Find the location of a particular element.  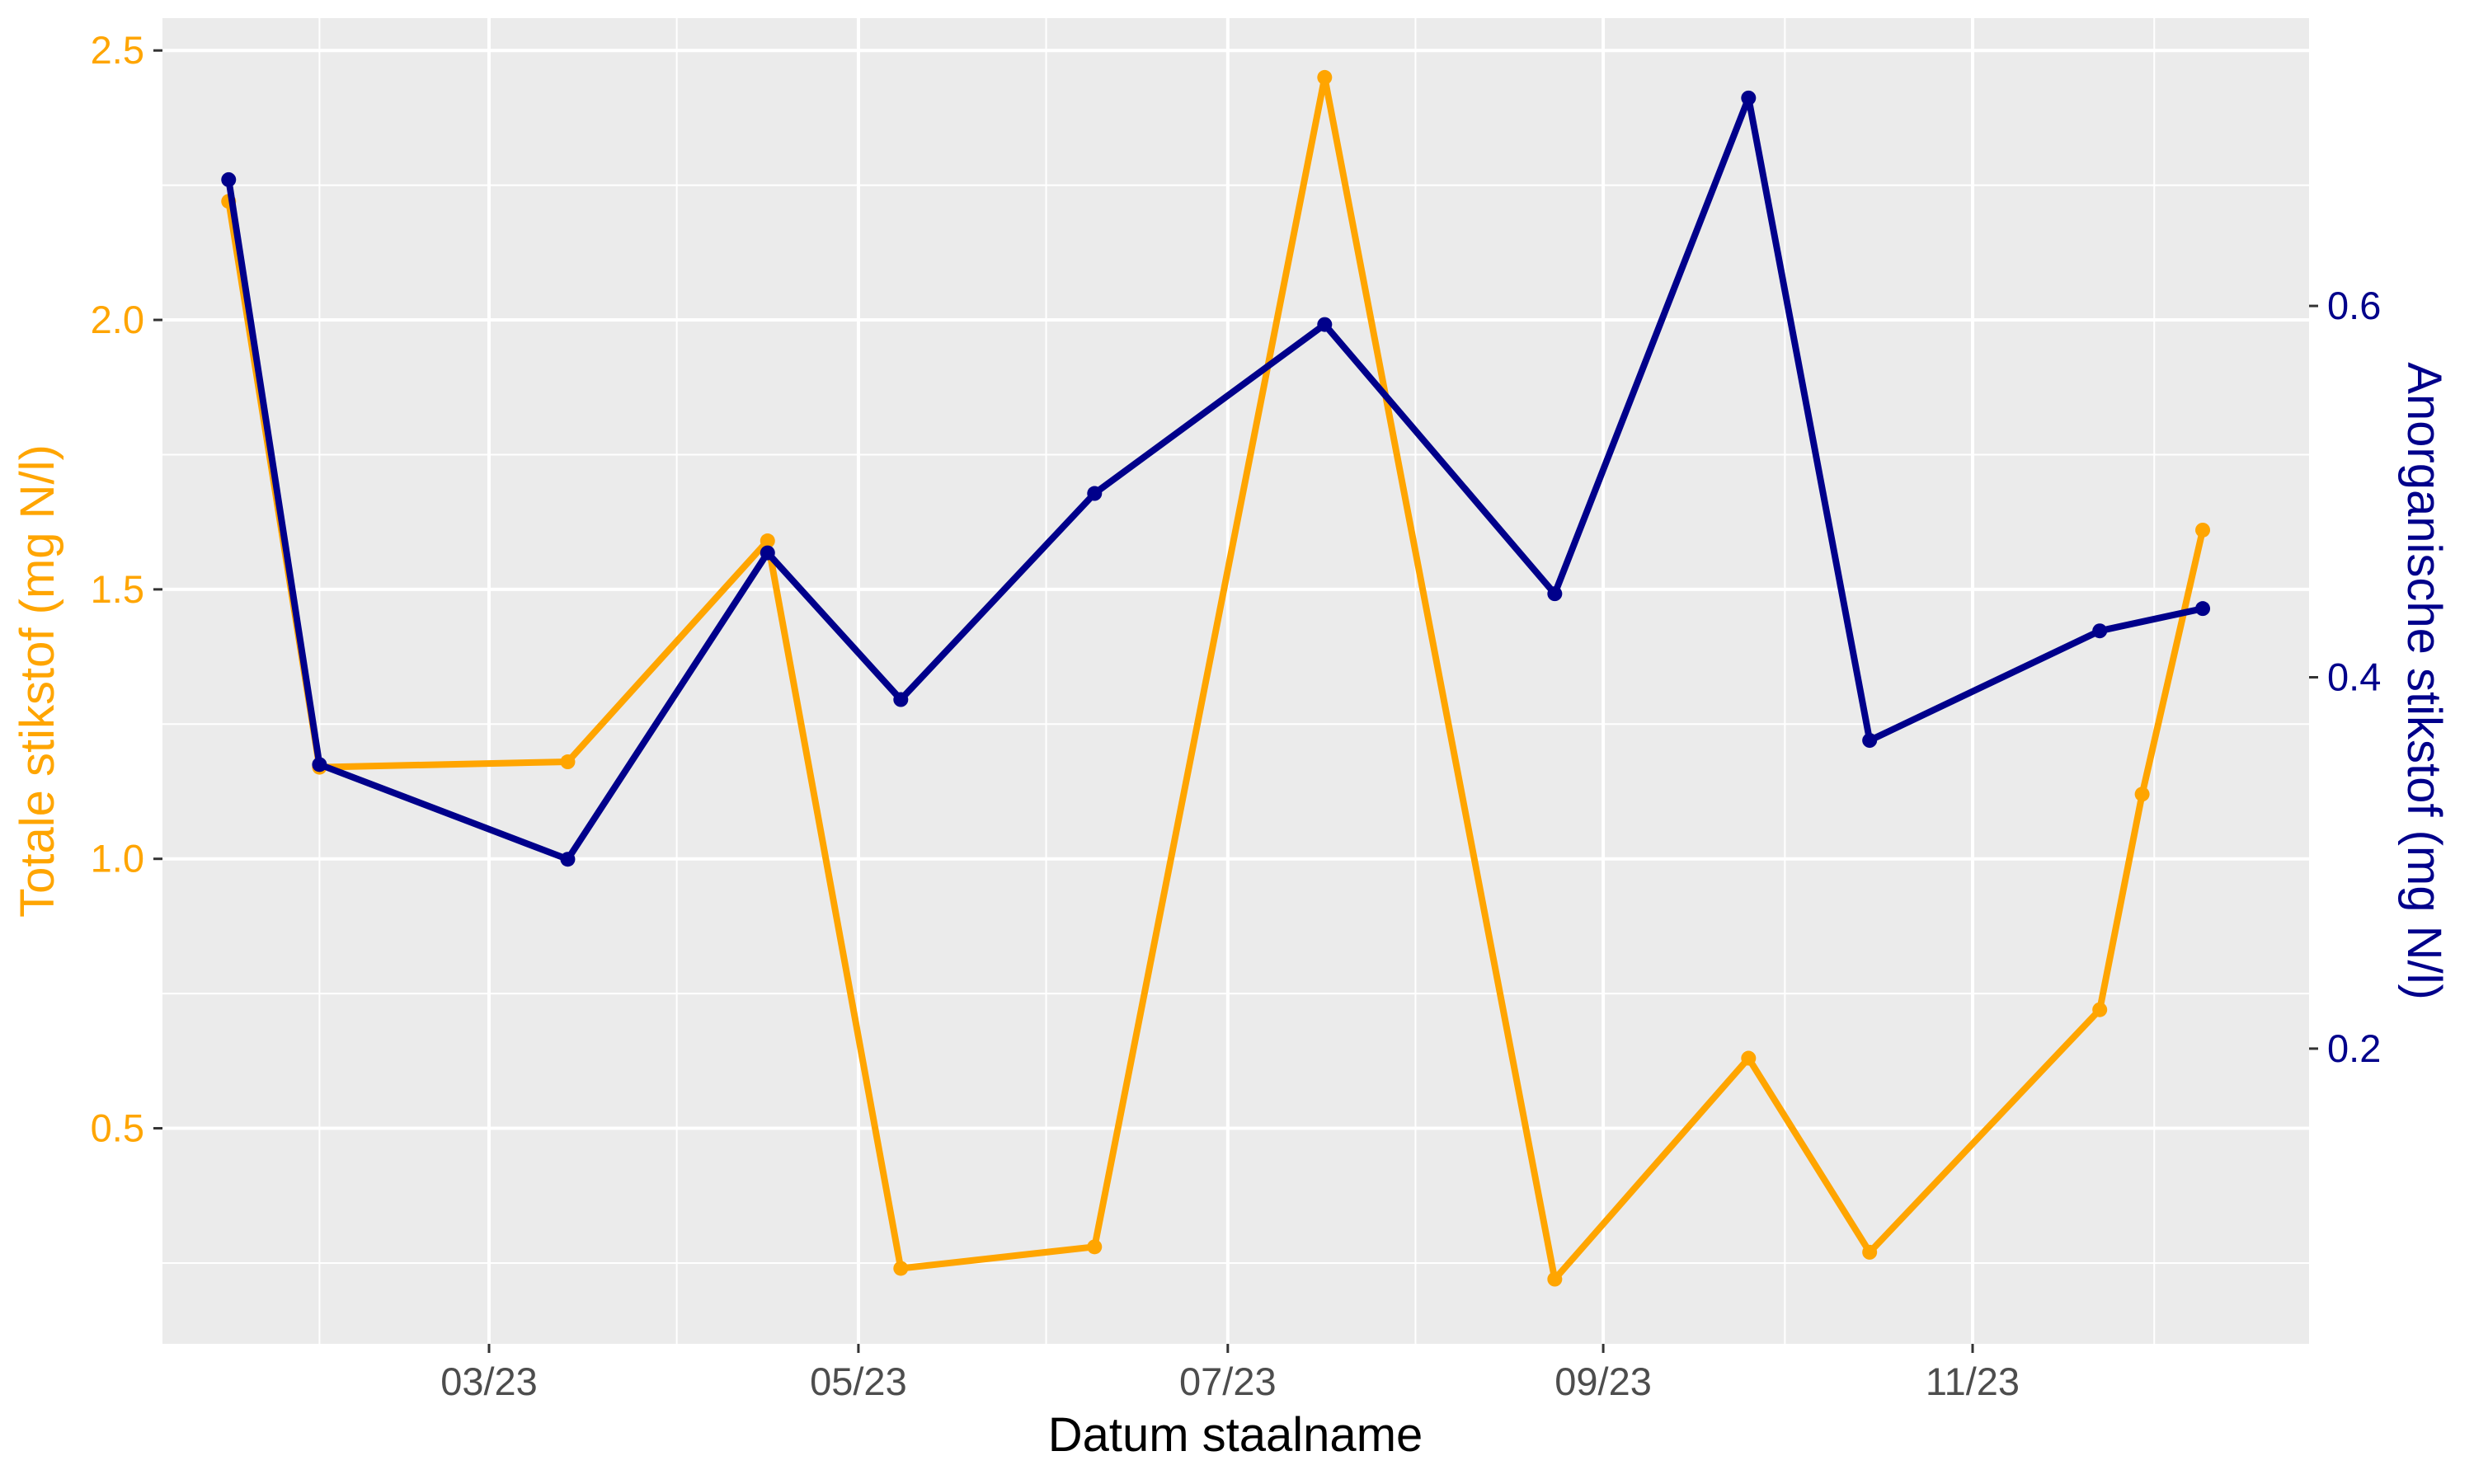

y-left-axis-title: Totale stikstof (mg N/l) is located at coordinates (37, 681).